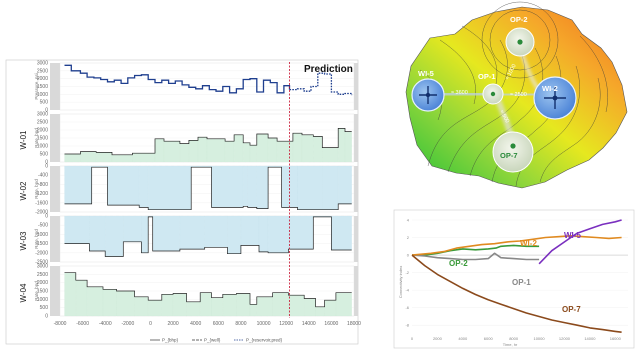  Describe the element at coordinates (43, 226) in the screenshot. I see `y-tick-label: -500` at that location.